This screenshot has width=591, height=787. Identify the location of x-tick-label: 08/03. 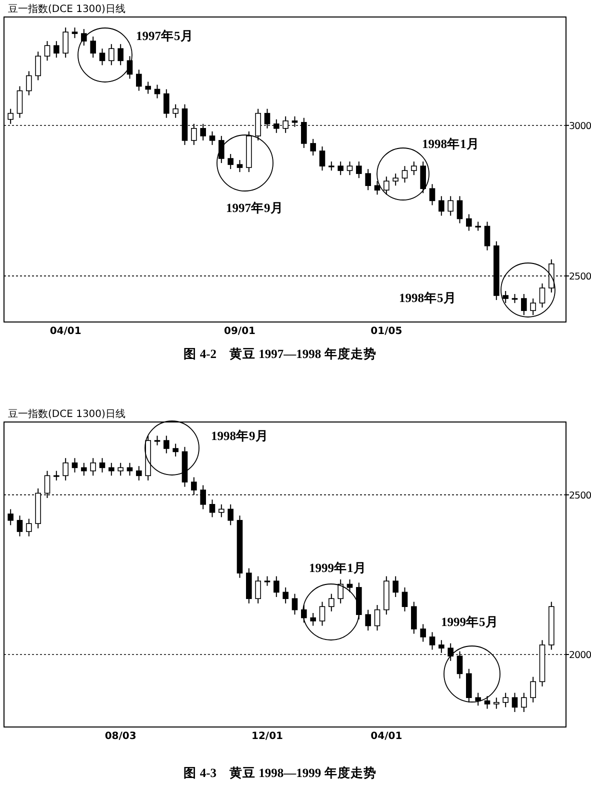
(120, 736).